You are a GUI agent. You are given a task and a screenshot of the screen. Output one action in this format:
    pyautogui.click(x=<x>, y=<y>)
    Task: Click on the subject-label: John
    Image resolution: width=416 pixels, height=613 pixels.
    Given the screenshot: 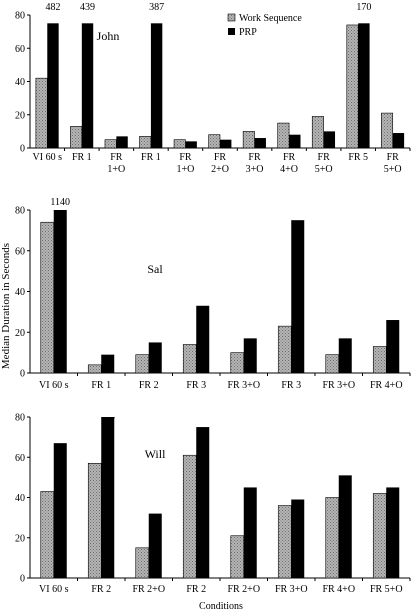 What is the action you would take?
    pyautogui.click(x=108, y=36)
    